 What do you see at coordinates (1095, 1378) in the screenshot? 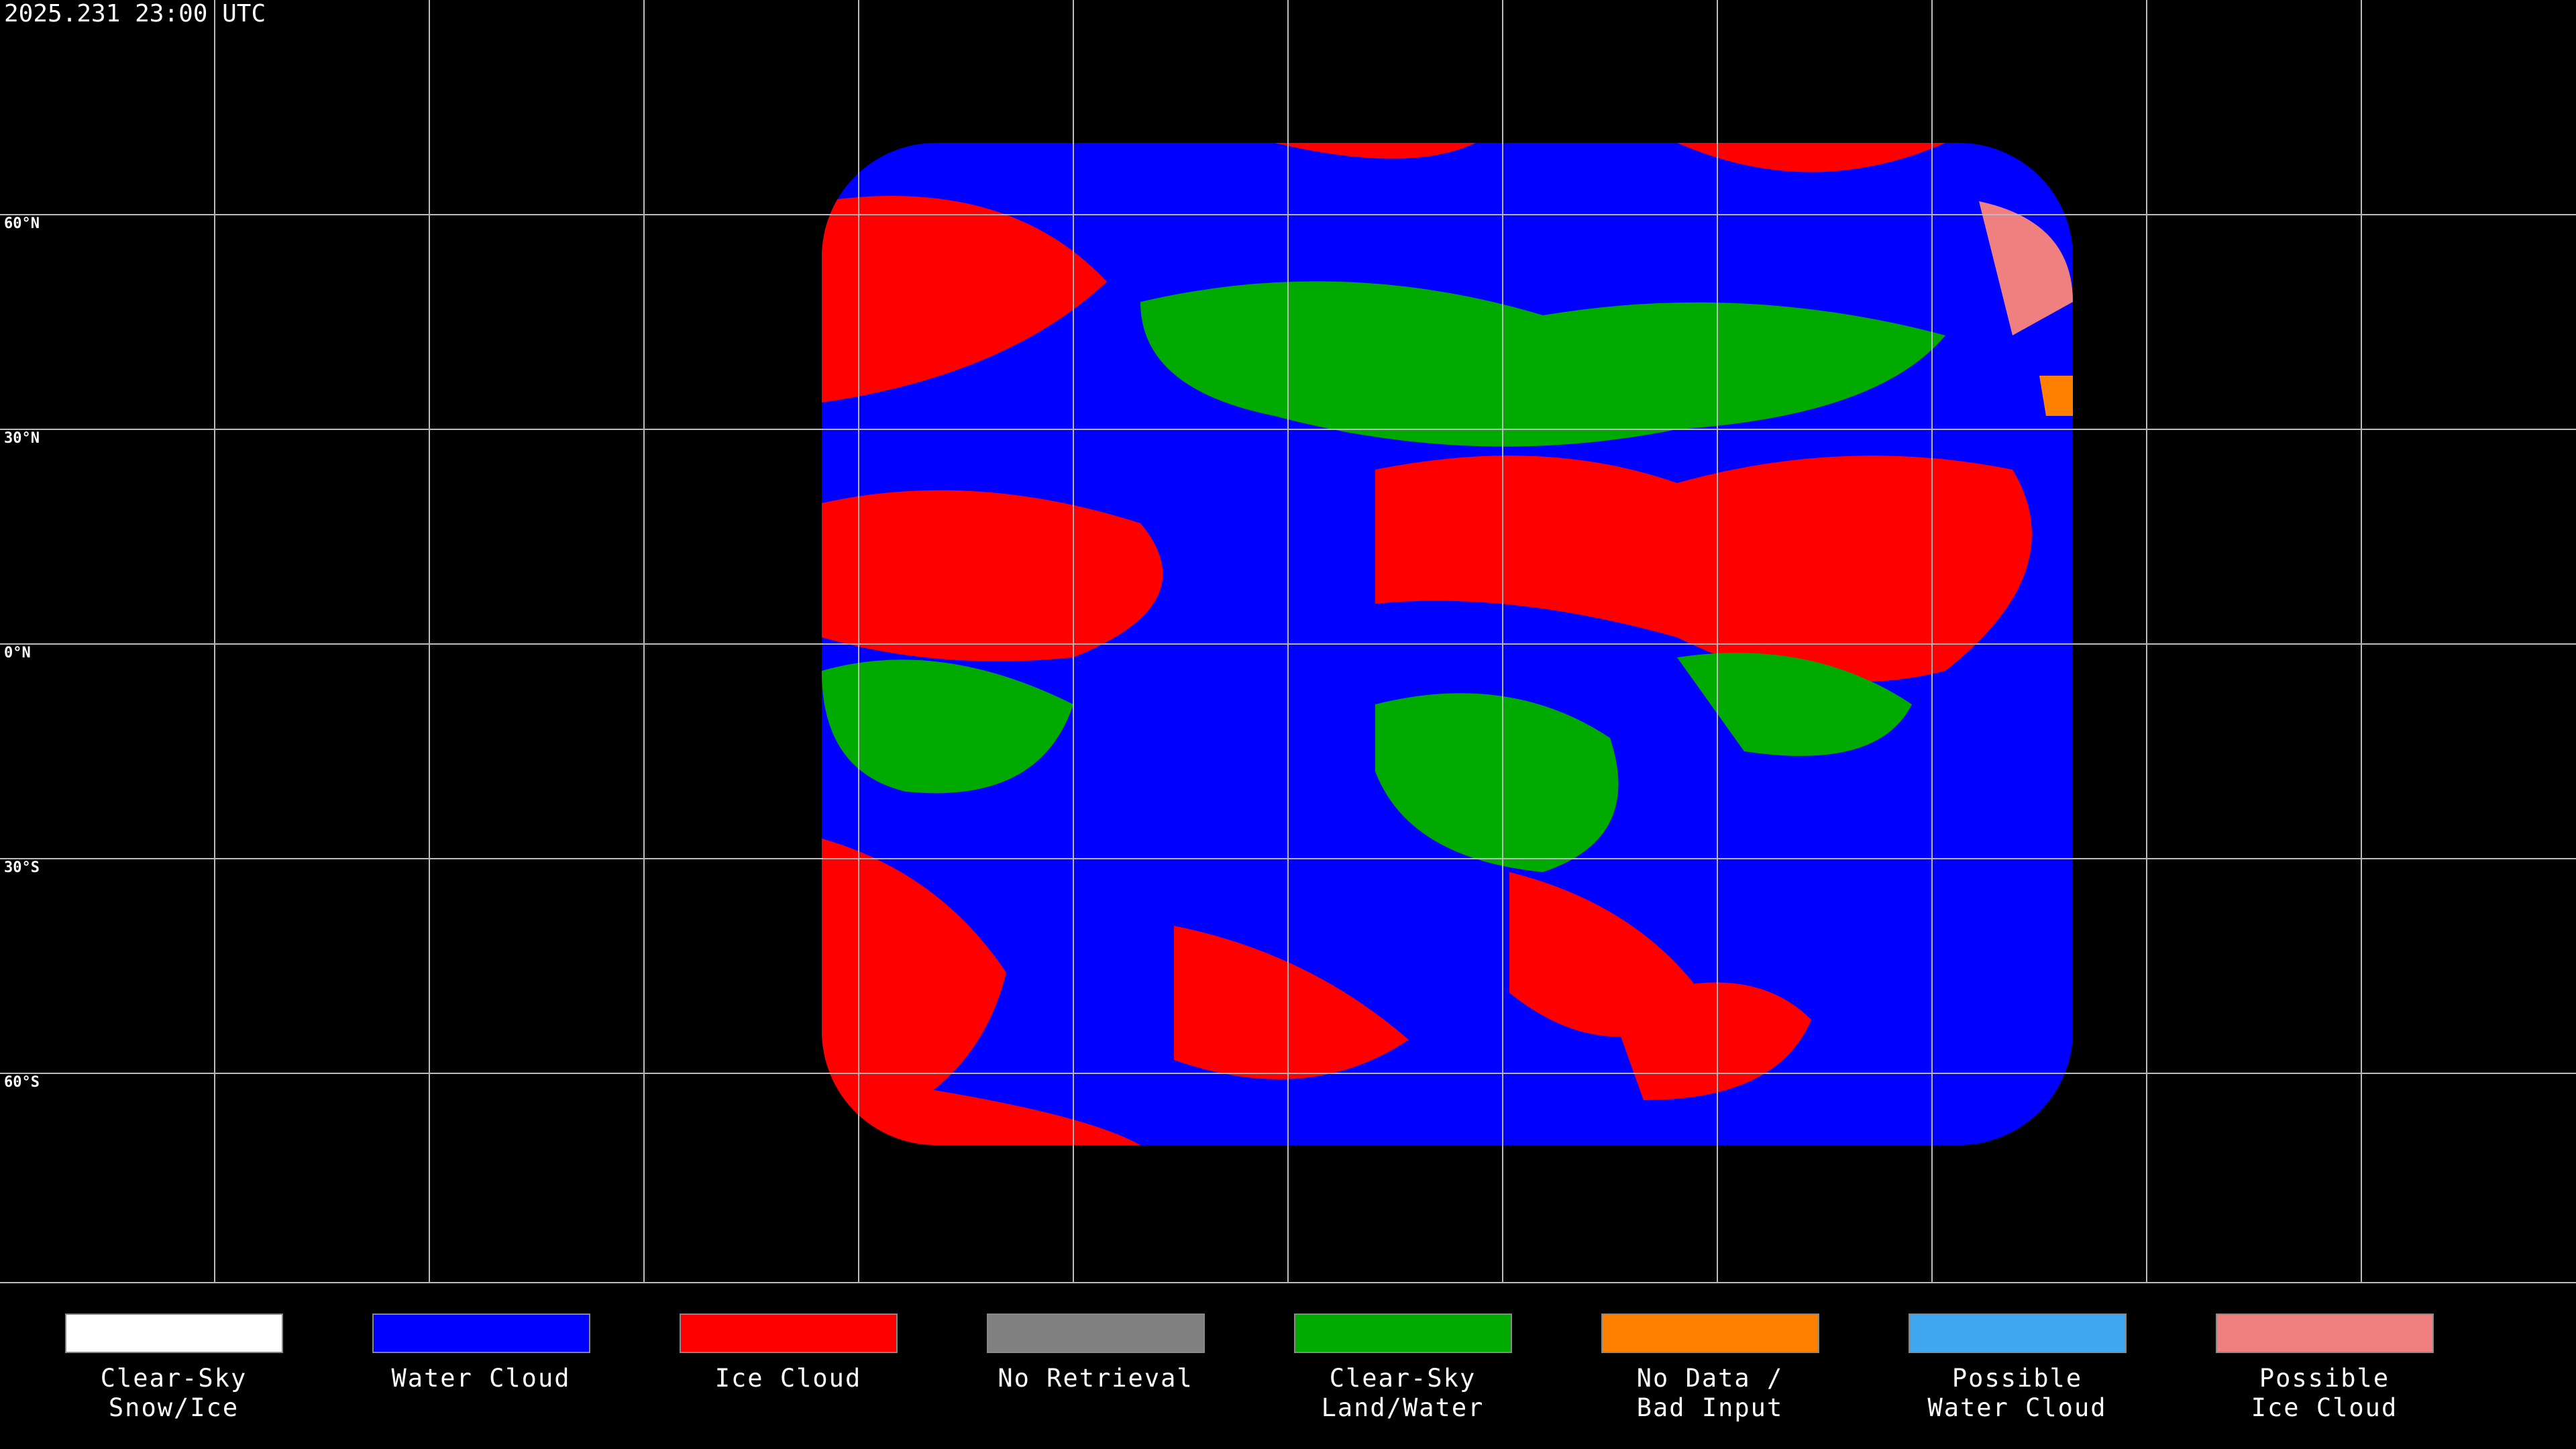
I see `legend-label: No Retrieval` at bounding box center [1095, 1378].